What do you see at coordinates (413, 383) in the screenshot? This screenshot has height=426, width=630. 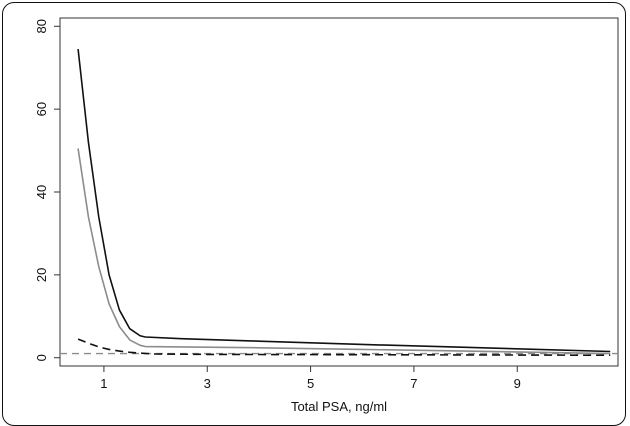 I see `x-tick-label: 7` at bounding box center [413, 383].